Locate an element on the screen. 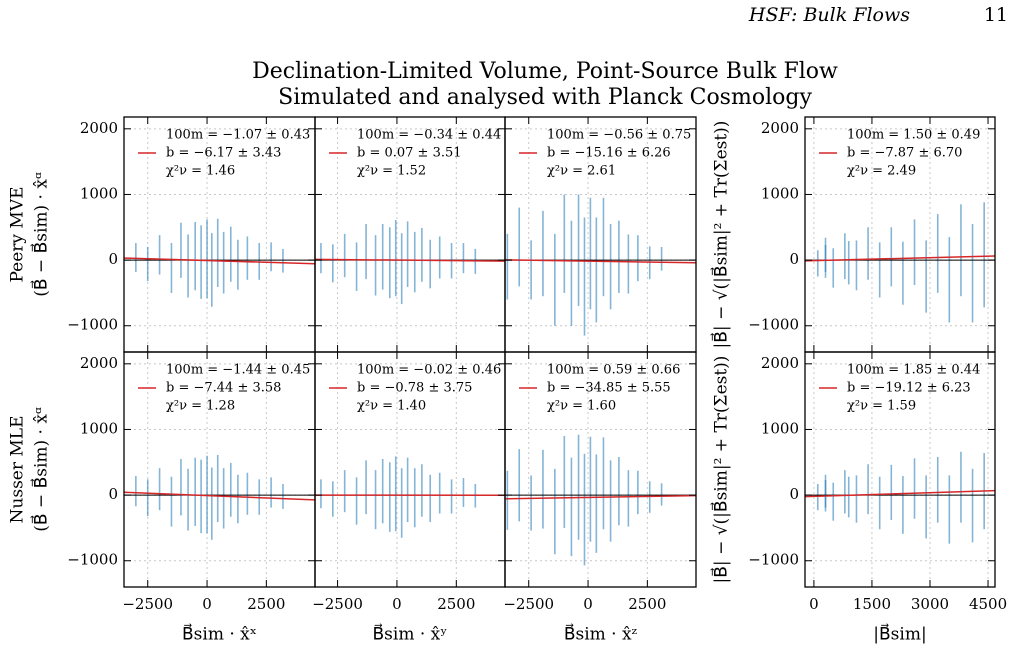 This screenshot has width=1014, height=652. running-head: HSF: Bulk Flows is located at coordinates (829, 15).